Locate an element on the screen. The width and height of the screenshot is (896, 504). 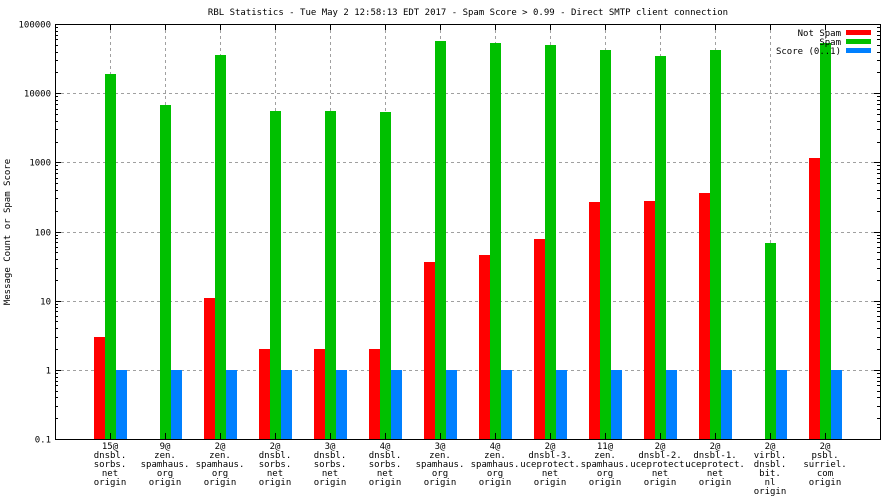
y-tick-label: 1000 is located at coordinates (40, 164).